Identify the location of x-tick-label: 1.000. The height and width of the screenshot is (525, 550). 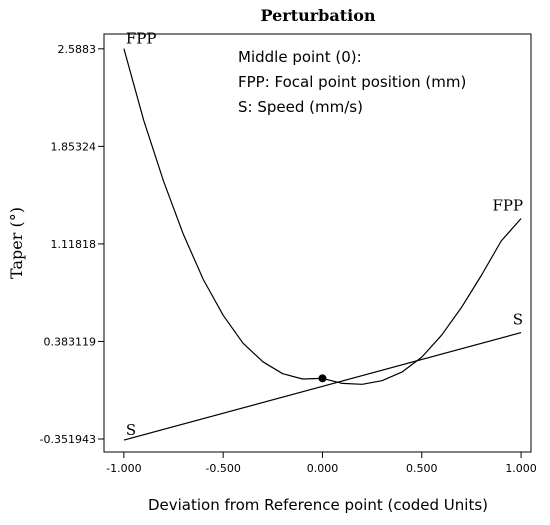
(521, 468).